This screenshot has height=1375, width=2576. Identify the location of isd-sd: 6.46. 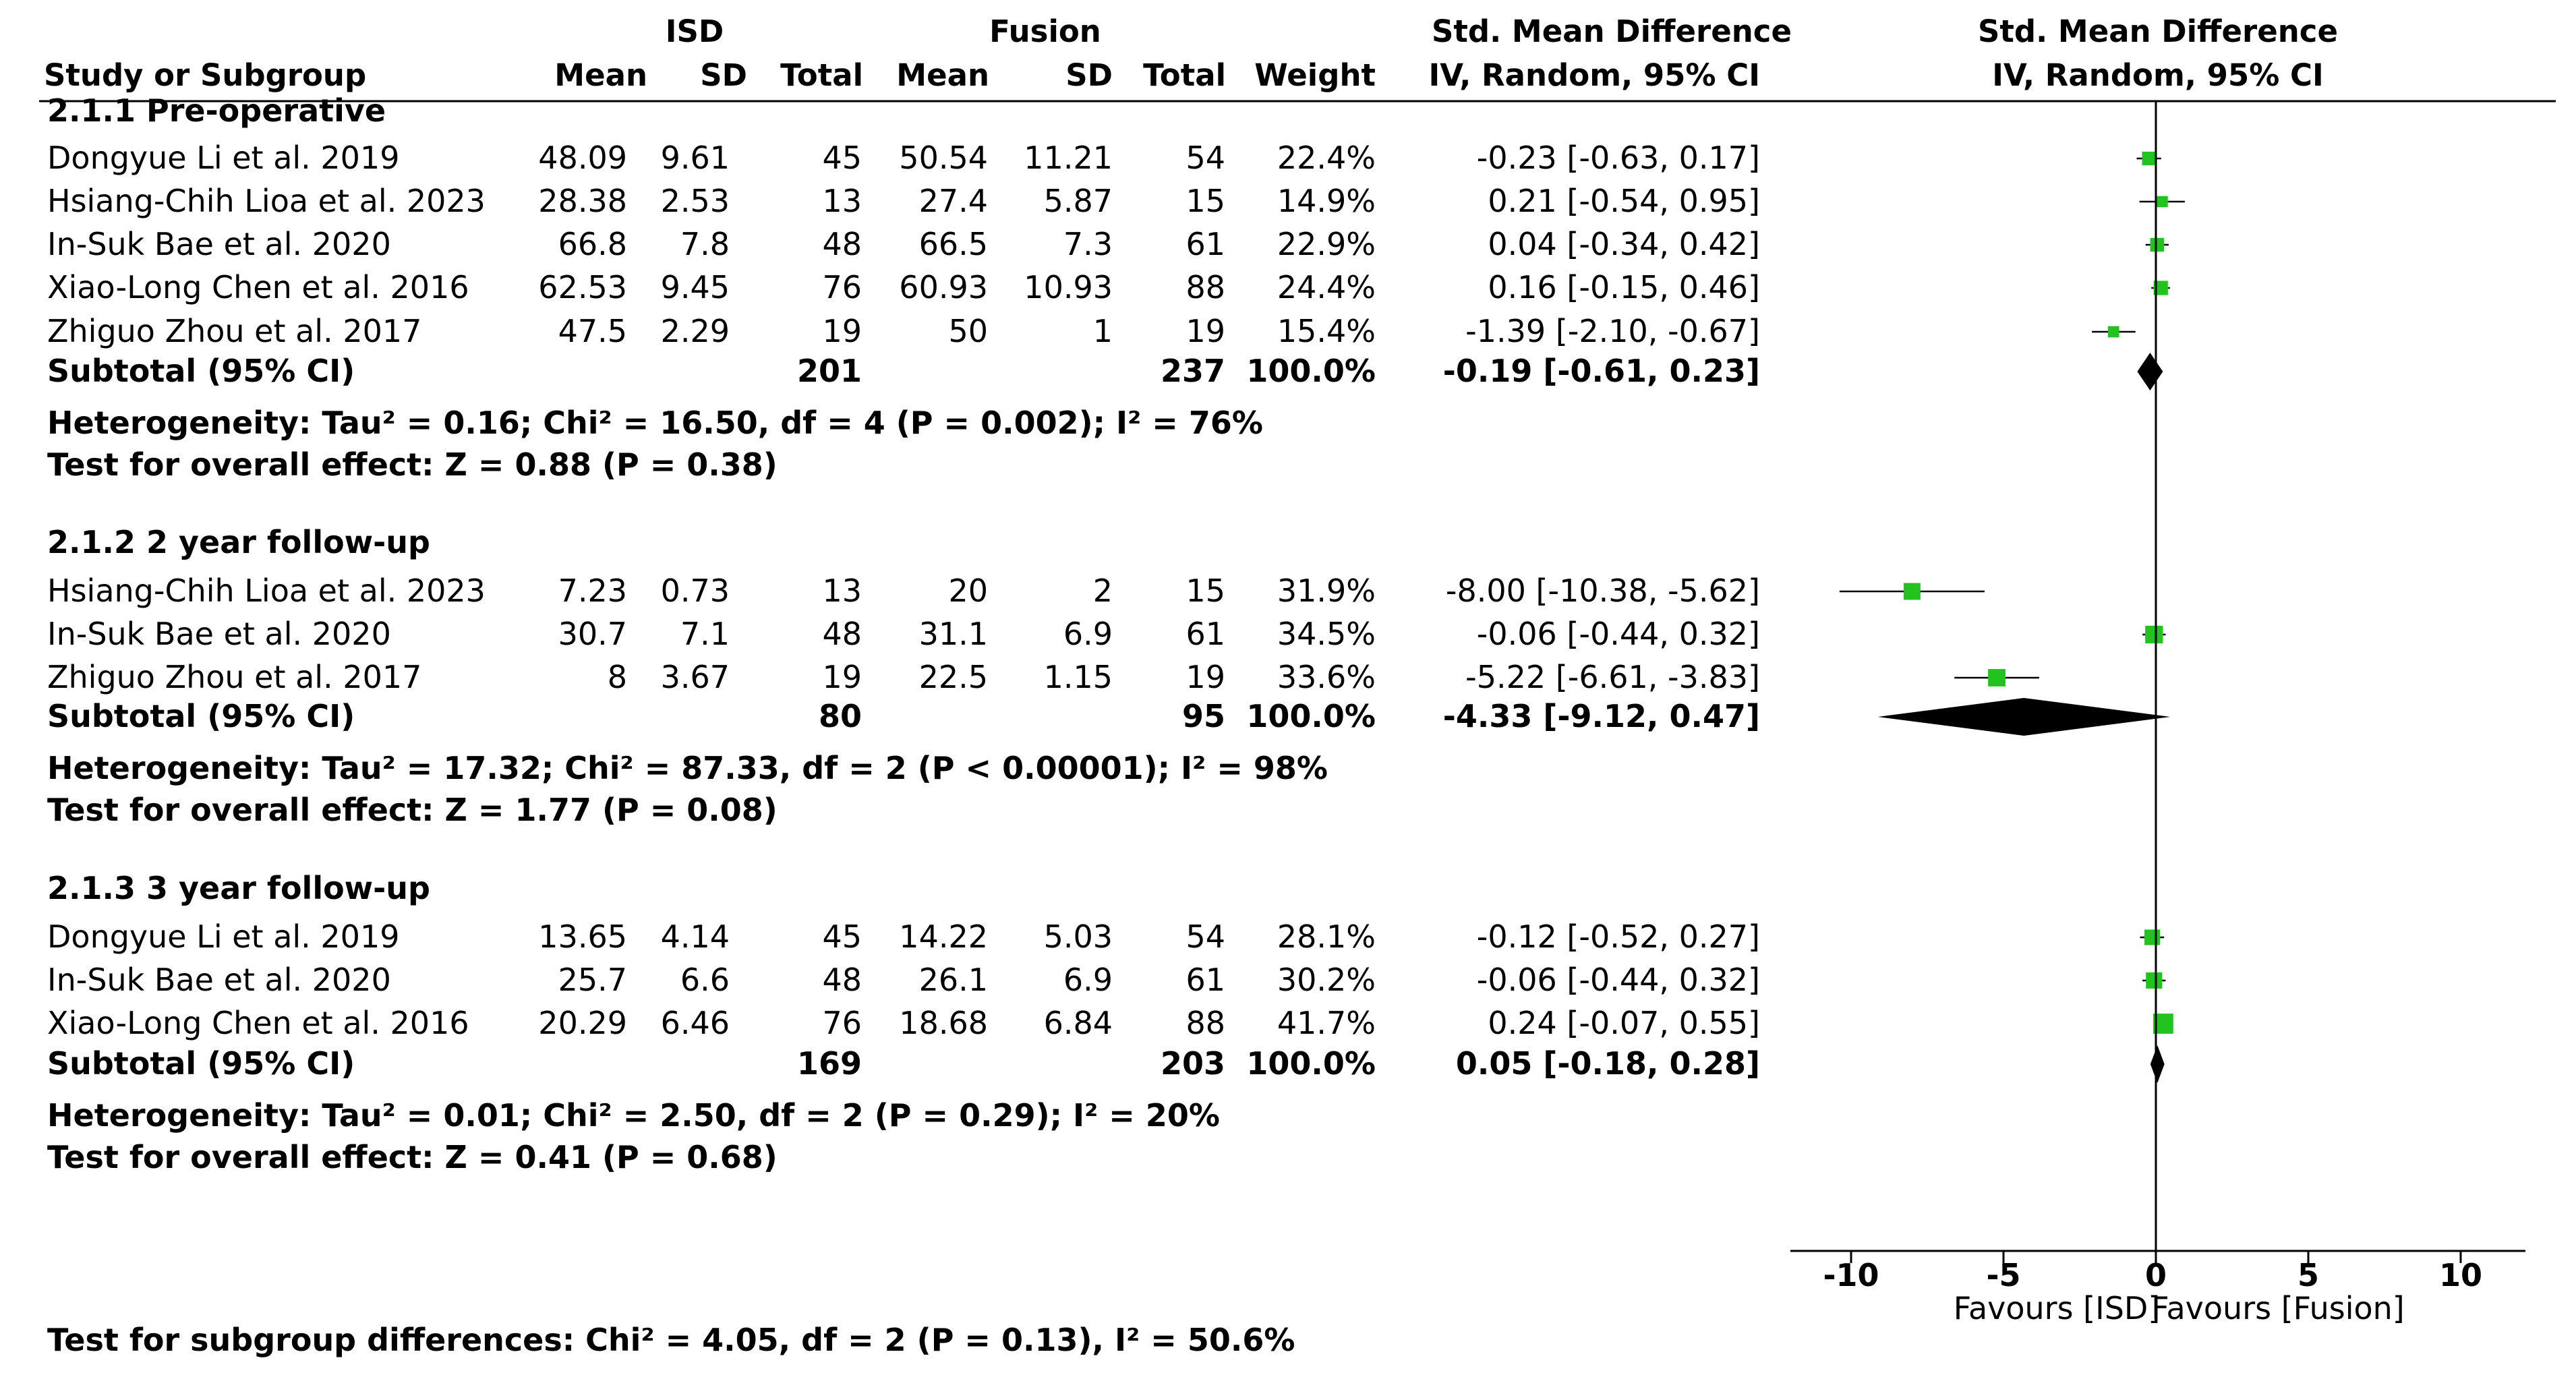
(696, 1023).